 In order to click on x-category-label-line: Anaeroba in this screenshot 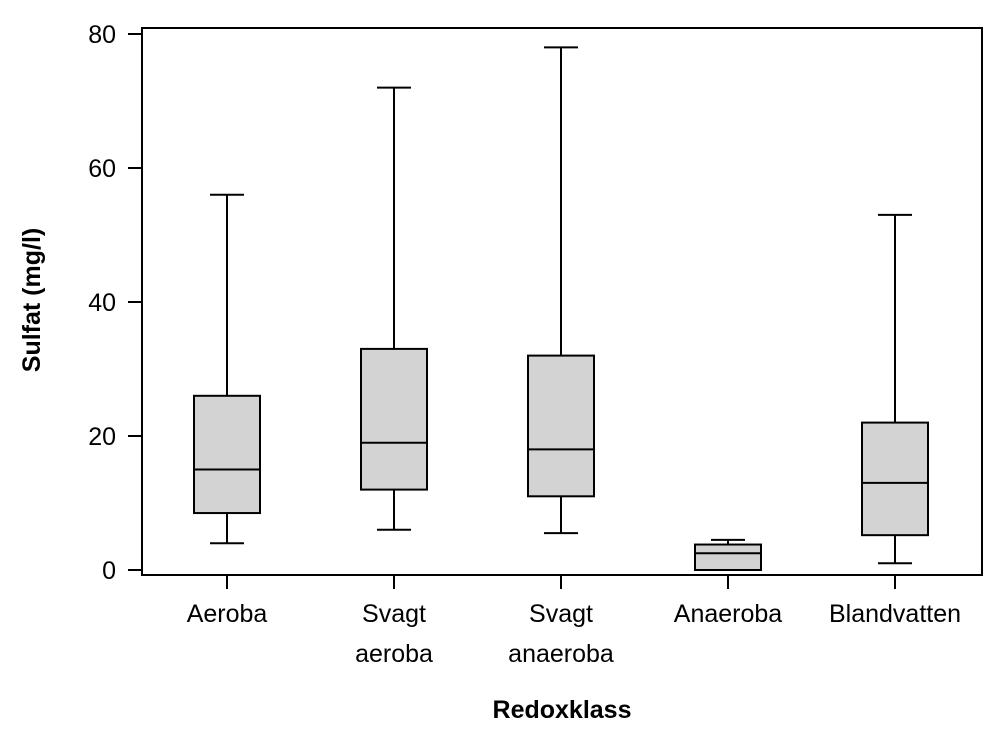, I will do `click(728, 614)`.